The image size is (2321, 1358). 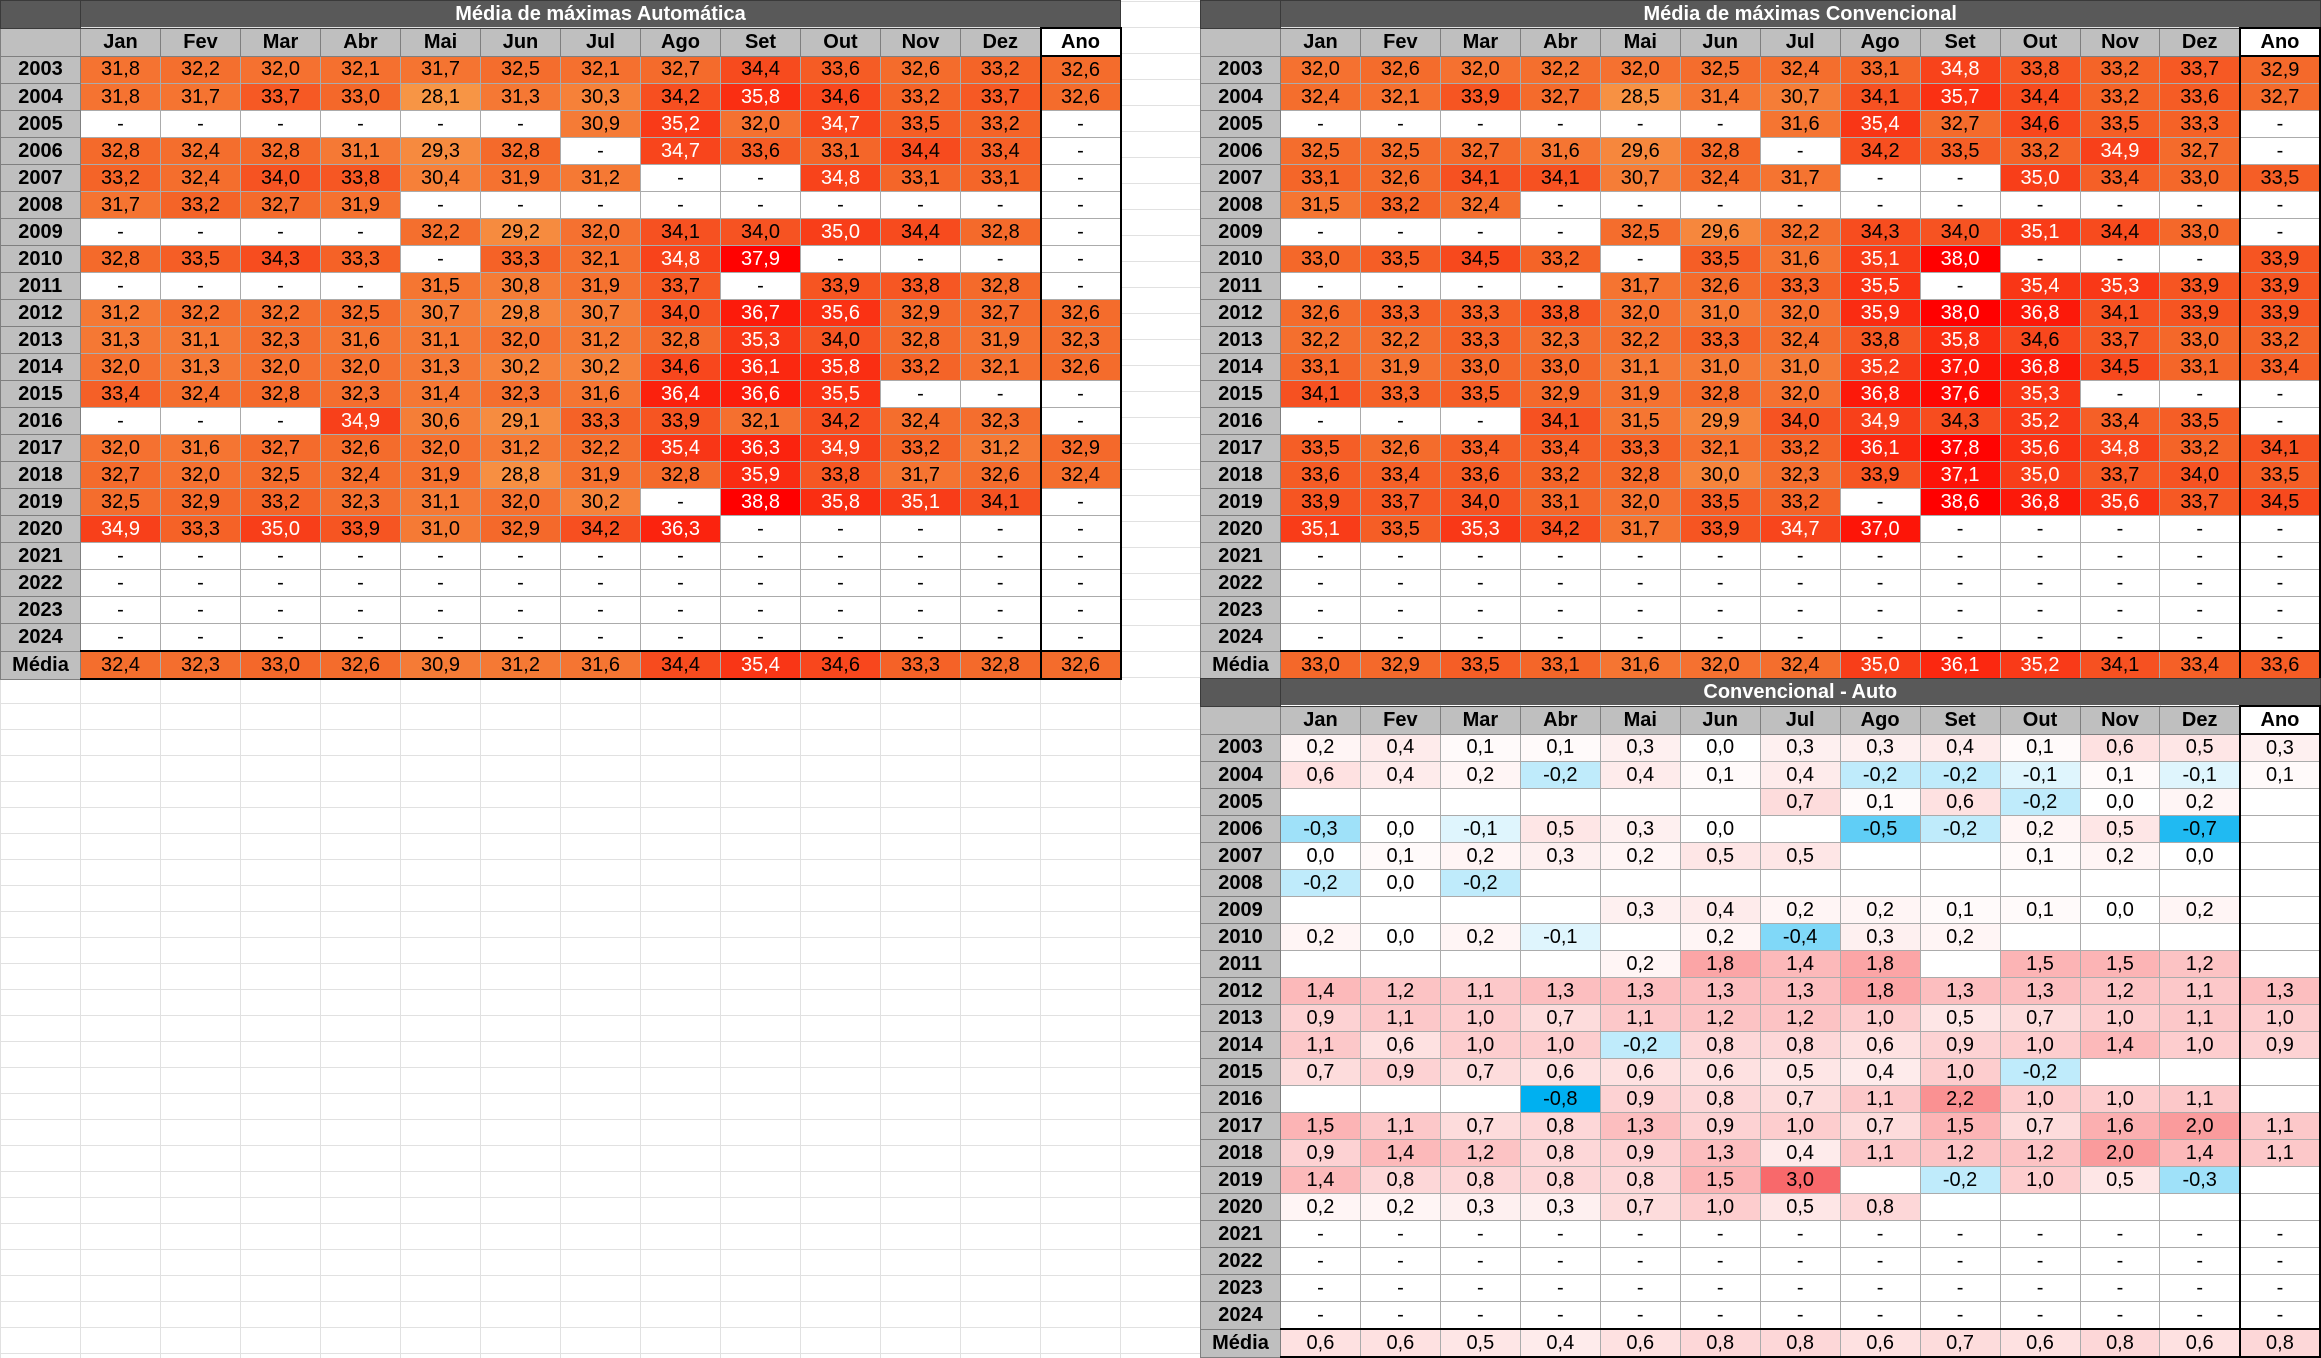 What do you see at coordinates (760, 502) in the screenshot?
I see `cell: 38,8` at bounding box center [760, 502].